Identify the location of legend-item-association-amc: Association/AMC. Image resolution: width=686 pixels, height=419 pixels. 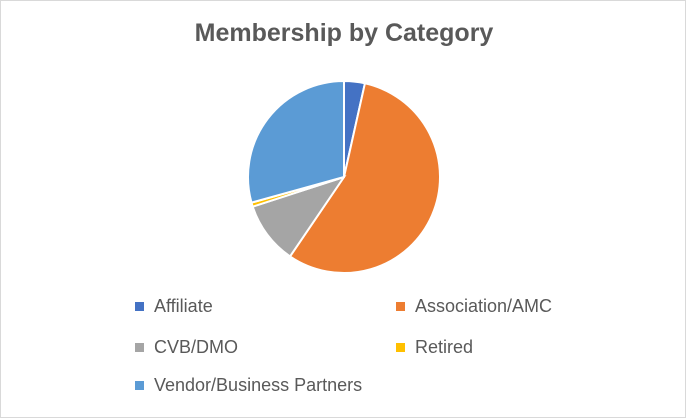
(474, 306).